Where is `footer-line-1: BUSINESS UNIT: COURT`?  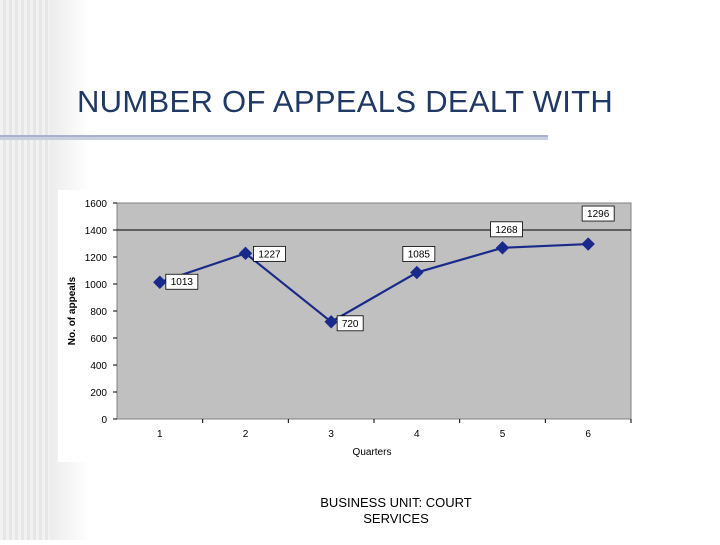
footer-line-1: BUSINESS UNIT: COURT is located at coordinates (396, 502).